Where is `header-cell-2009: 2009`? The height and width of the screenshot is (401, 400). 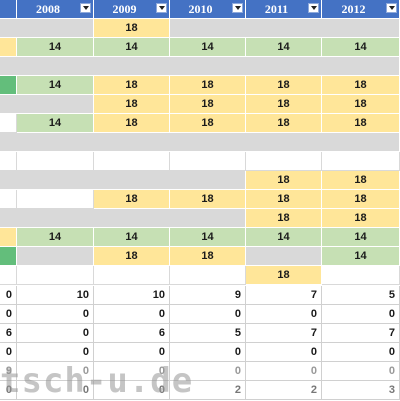
header-cell-2009: 2009 is located at coordinates (132, 9).